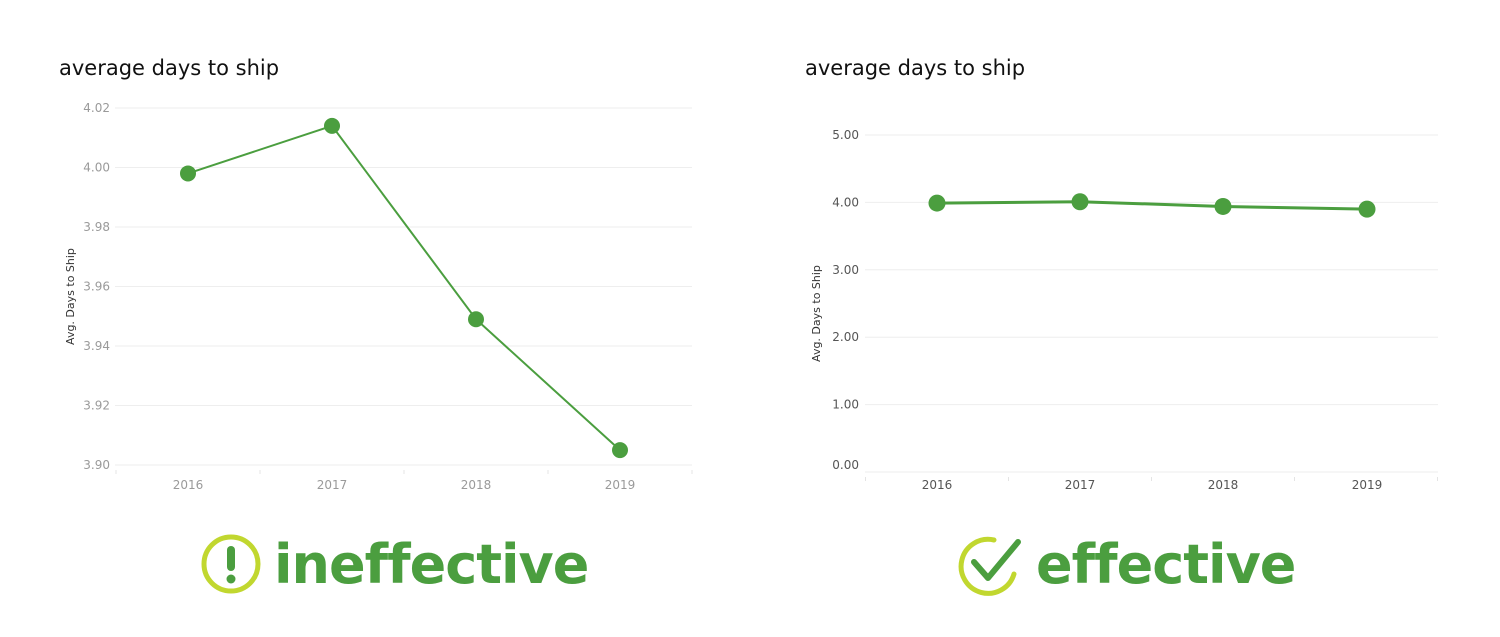  Describe the element at coordinates (915, 68) in the screenshot. I see `chart-title-right: average days to ship` at that location.